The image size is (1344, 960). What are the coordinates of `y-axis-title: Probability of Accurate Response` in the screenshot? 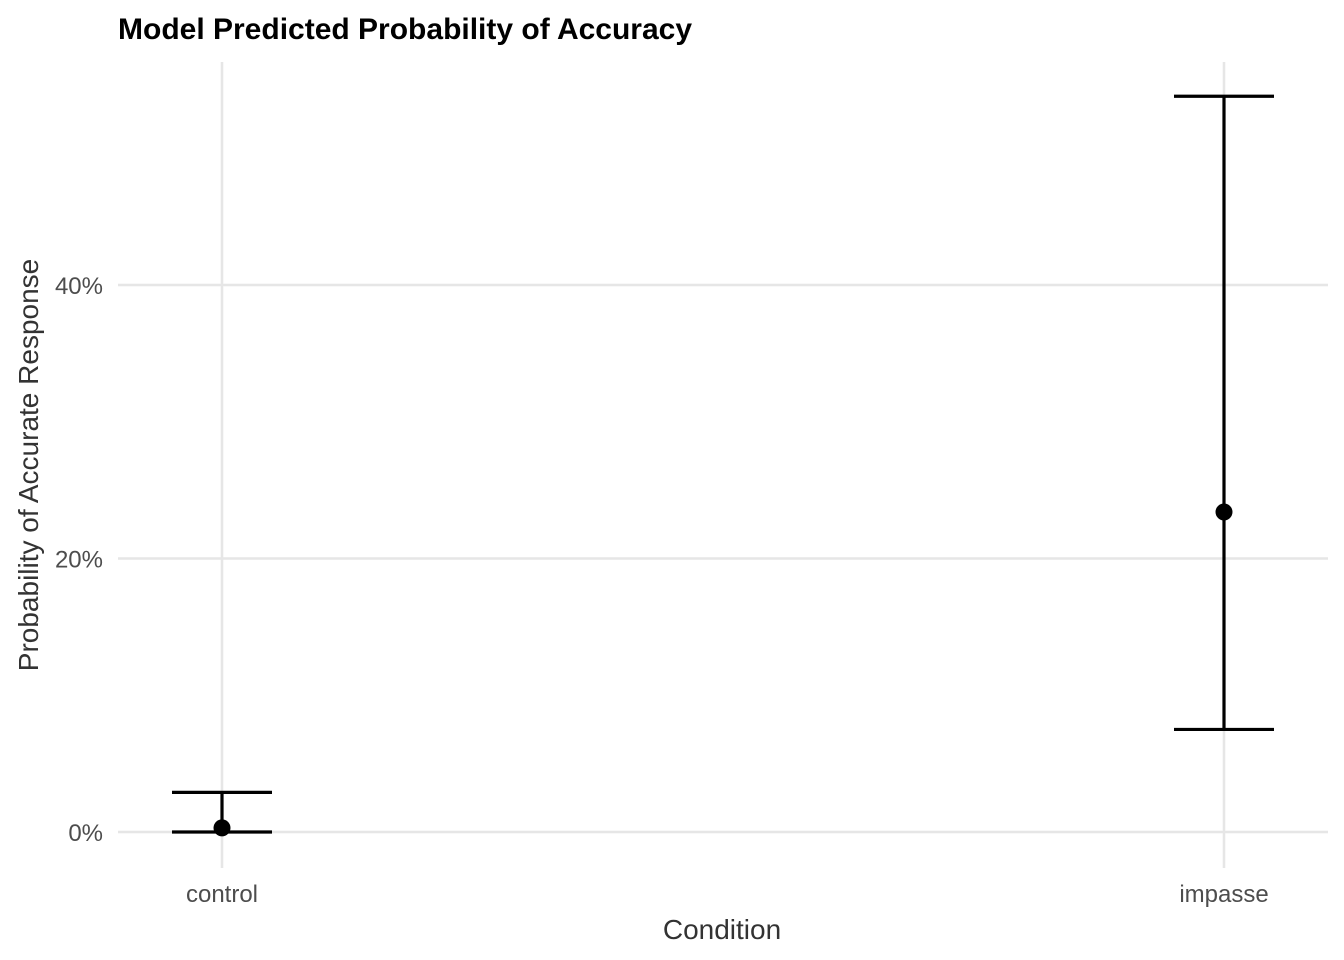 It's located at (28, 465).